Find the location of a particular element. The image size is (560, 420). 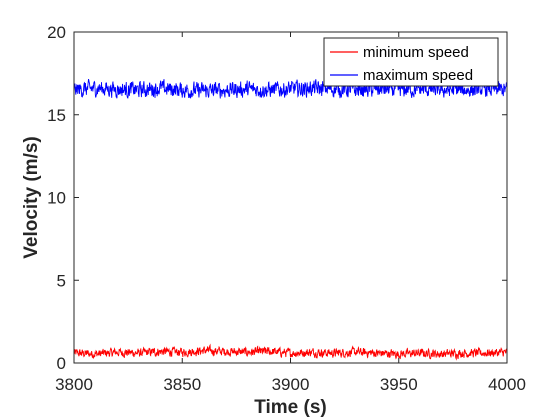

legend-label-minimum-speed: minimum speed is located at coordinates (416, 52).